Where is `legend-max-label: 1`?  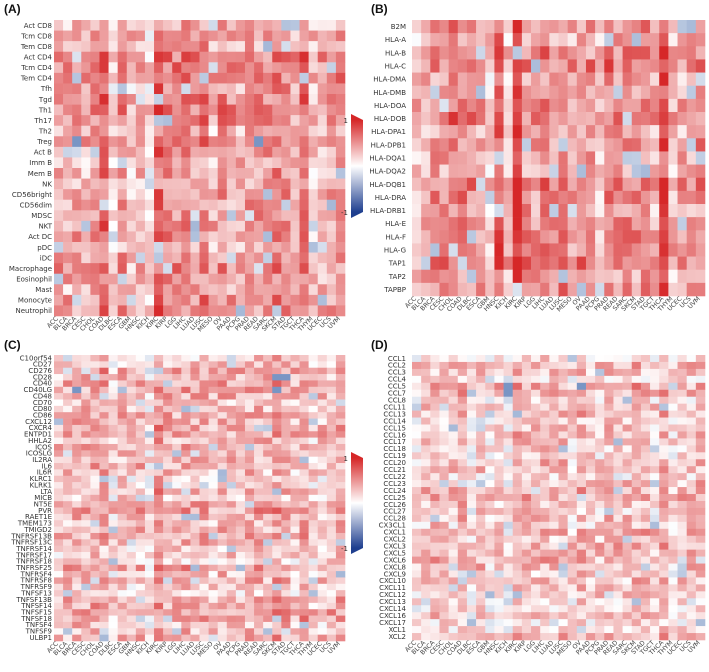 legend-max-label: 1 is located at coordinates (346, 459).